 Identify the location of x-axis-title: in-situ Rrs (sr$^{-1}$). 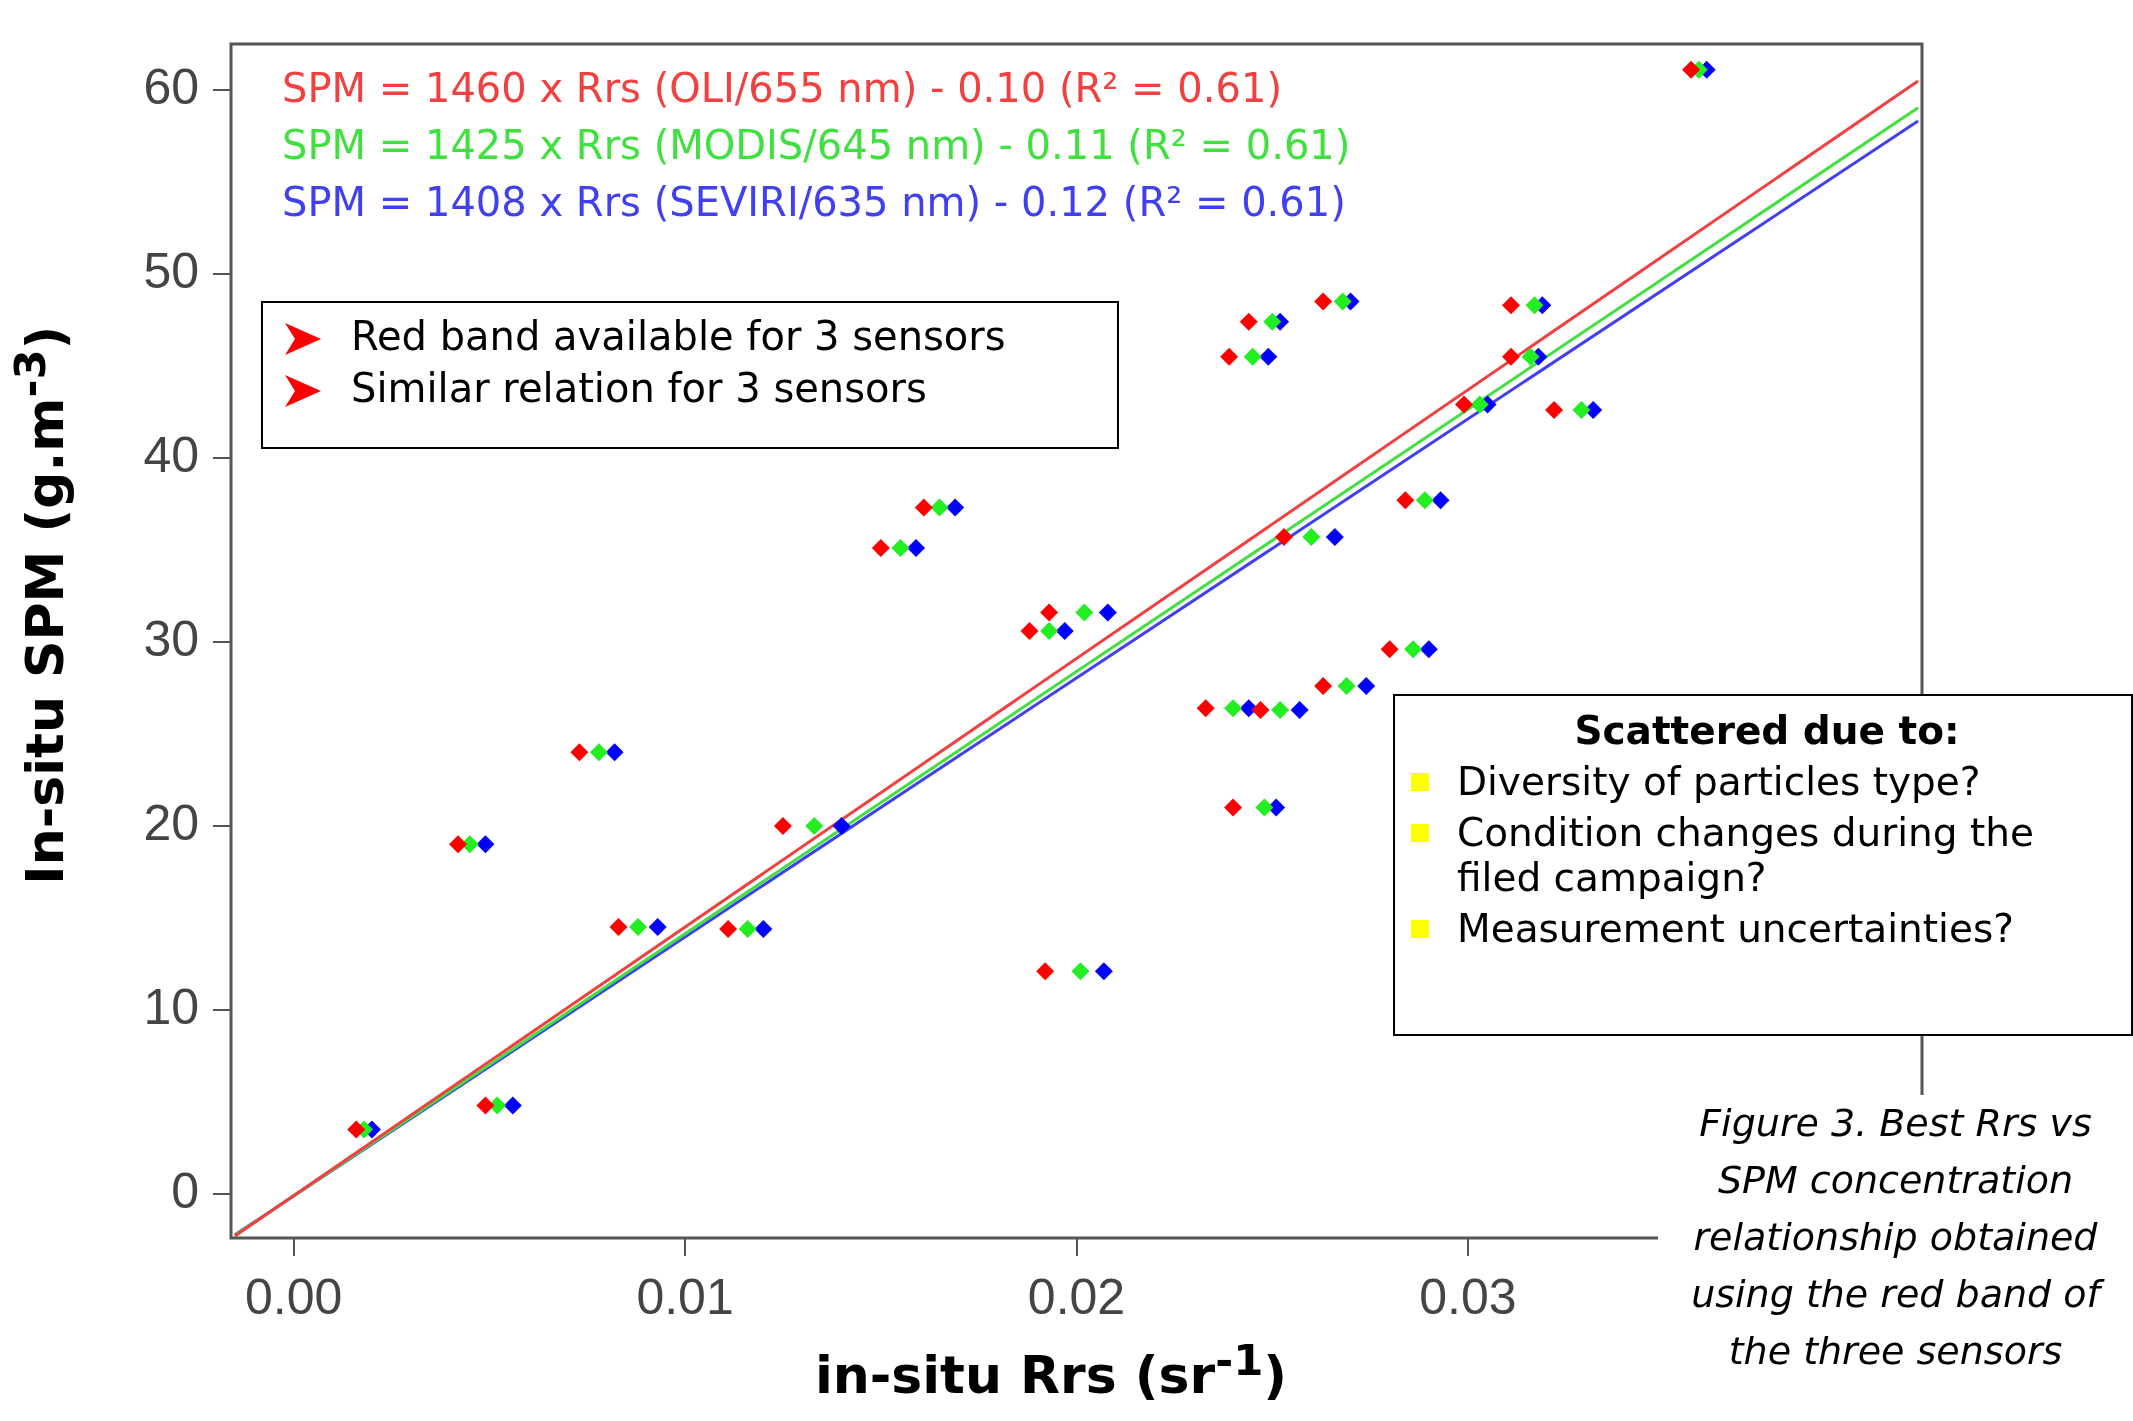
(1051, 1370).